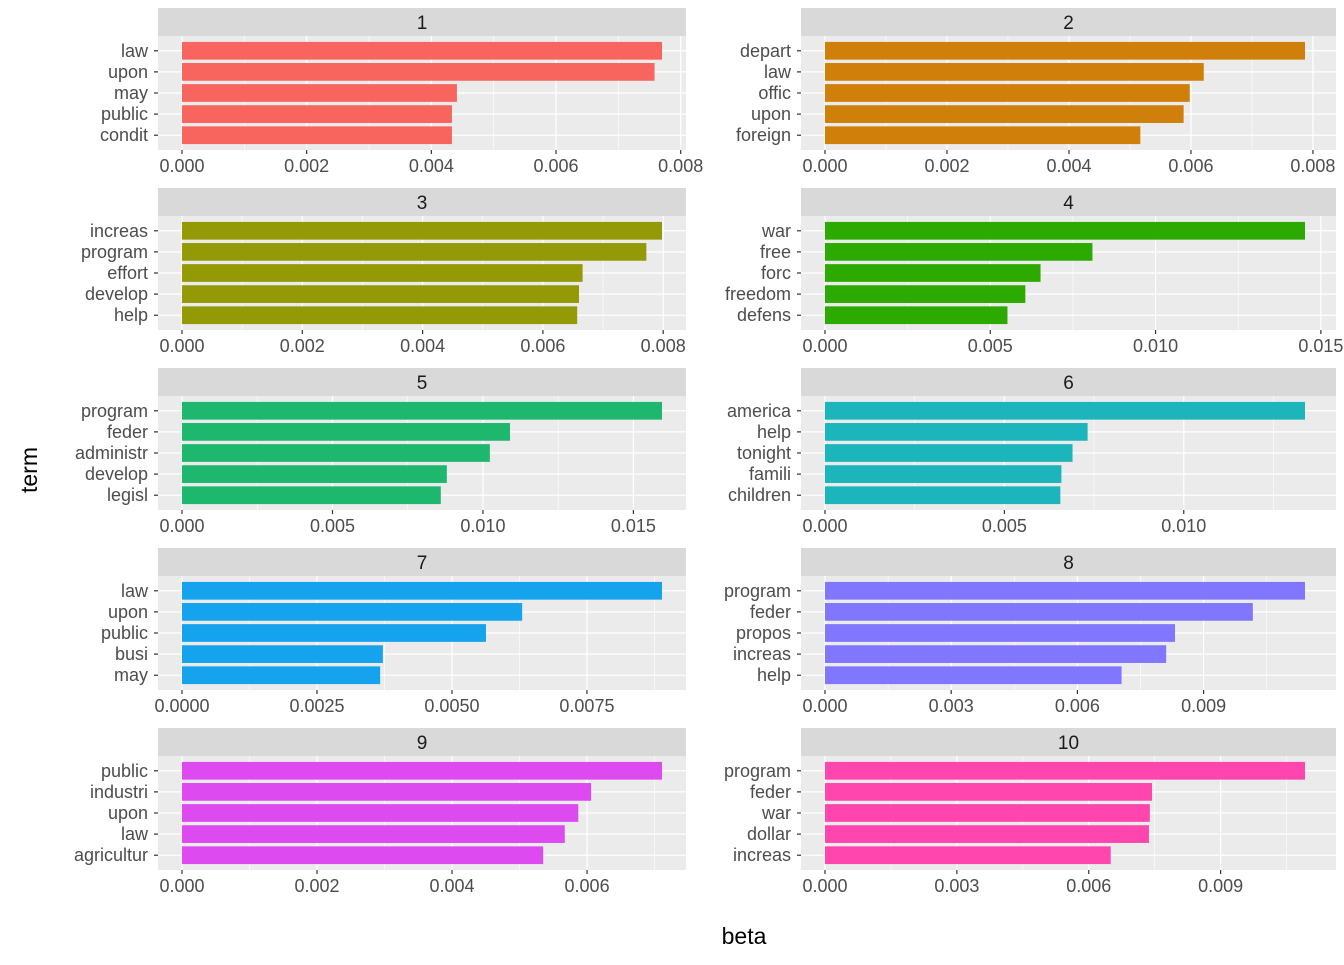 This screenshot has height=965, width=1344. What do you see at coordinates (769, 834) in the screenshot?
I see `term-label: dollar` at bounding box center [769, 834].